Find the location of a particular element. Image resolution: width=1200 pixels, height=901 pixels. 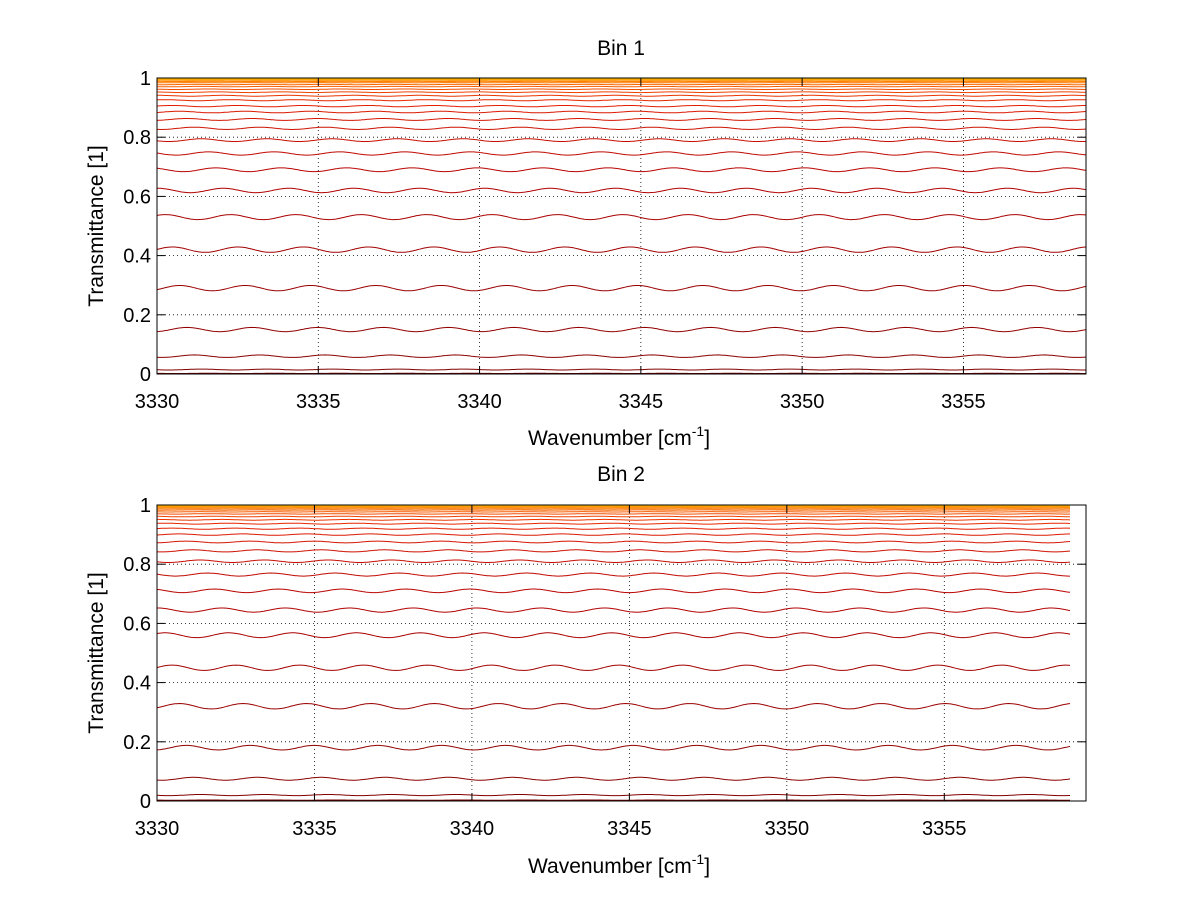

chart-title: Bin 2 is located at coordinates (621, 474).